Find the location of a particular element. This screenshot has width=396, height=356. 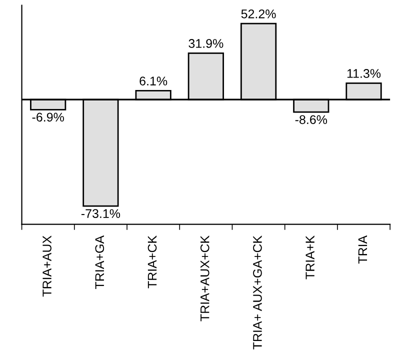

x-tick-label: TRIA+ AUX+GA+CK is located at coordinates (257, 293).